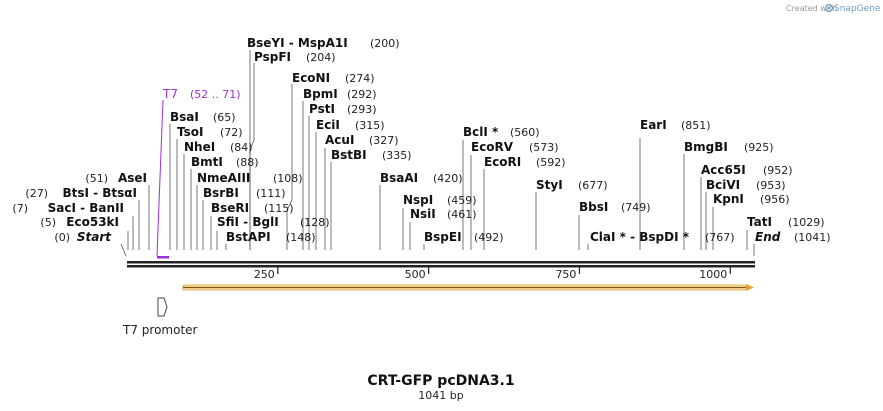  Describe the element at coordinates (328, 125) in the screenshot. I see `site-ecii-name: EciI` at that location.